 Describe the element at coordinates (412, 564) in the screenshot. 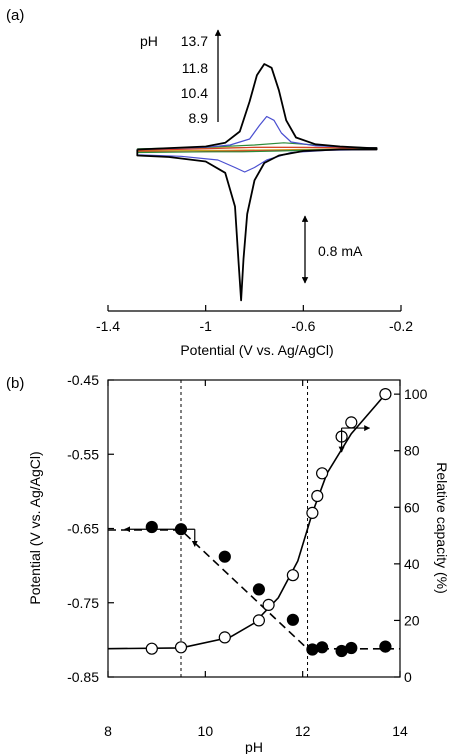

I see `y2-tick-label-b: 40` at that location.